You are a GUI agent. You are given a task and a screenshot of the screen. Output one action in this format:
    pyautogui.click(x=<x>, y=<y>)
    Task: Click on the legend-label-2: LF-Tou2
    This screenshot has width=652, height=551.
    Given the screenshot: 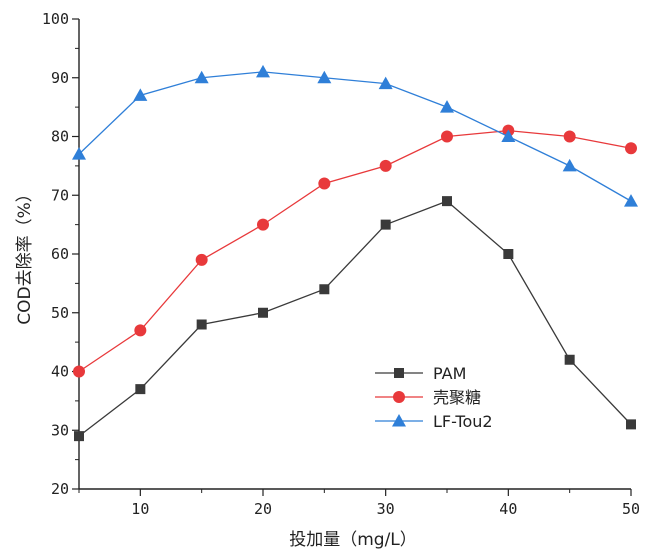 What is the action you would take?
    pyautogui.click(x=463, y=421)
    